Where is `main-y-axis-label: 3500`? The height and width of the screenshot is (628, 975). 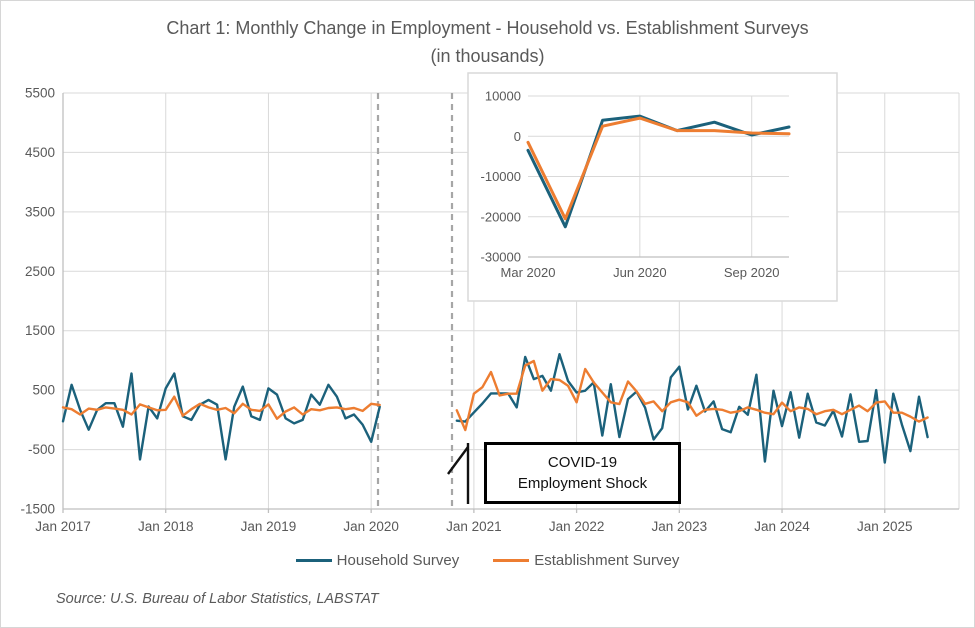
main-y-axis-label: 3500 is located at coordinates (40, 211).